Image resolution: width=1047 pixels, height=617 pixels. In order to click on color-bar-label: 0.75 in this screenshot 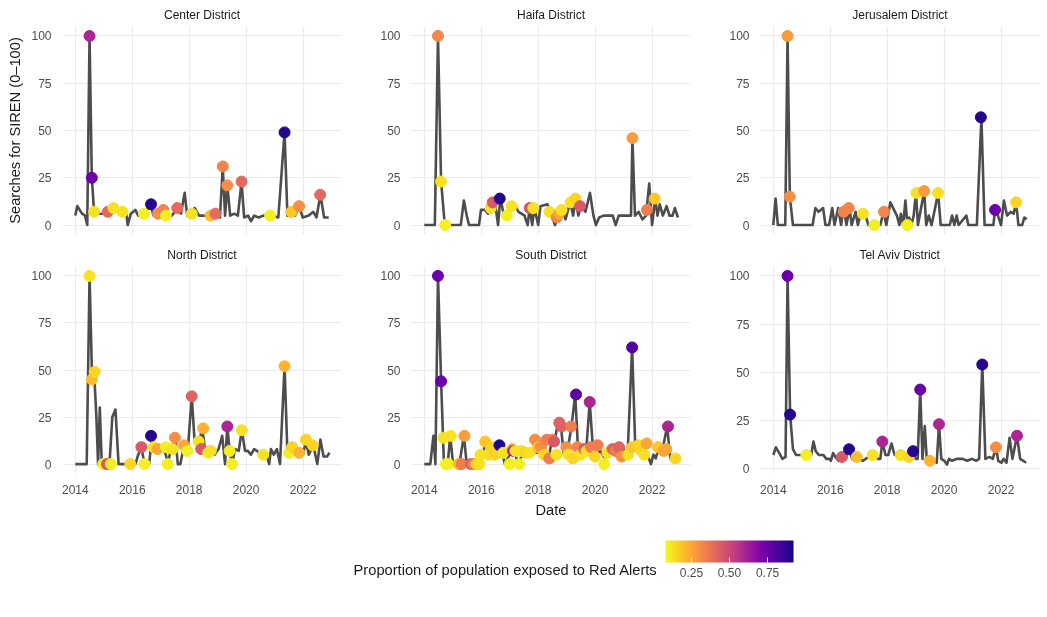, I will do `click(767, 572)`.